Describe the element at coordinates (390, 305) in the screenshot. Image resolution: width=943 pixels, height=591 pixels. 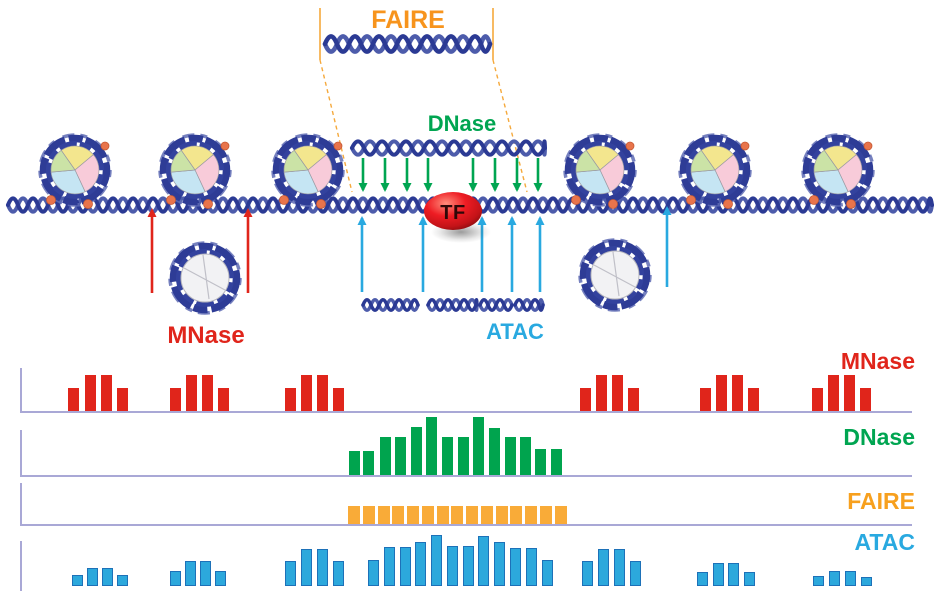
I see `atac-dna-fragment` at that location.